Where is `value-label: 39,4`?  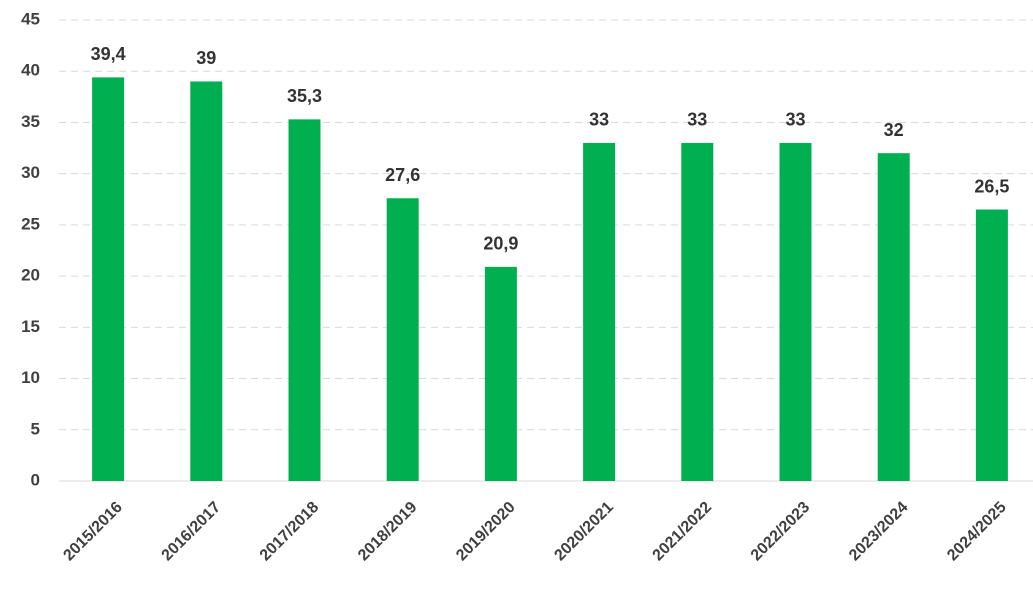
value-label: 39,4 is located at coordinates (108, 54).